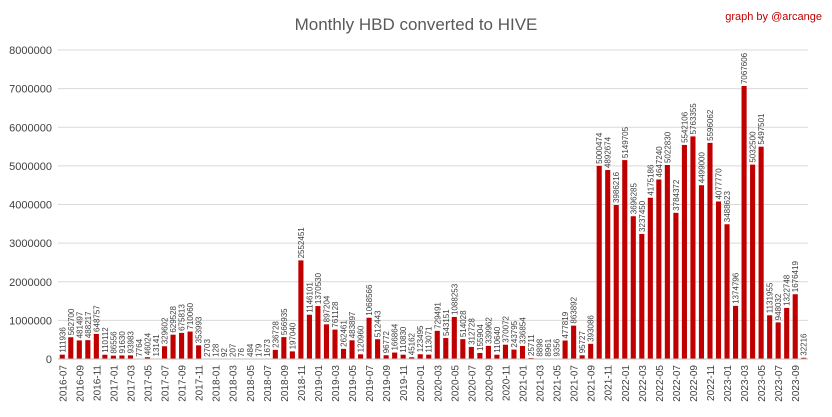  I want to click on x-tick-label: 2021-11, so click(609, 383).